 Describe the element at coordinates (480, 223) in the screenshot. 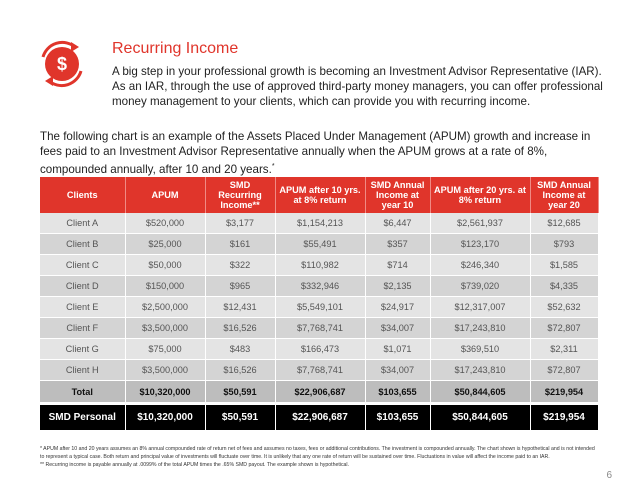

I see `cell: $2,561,937` at that location.